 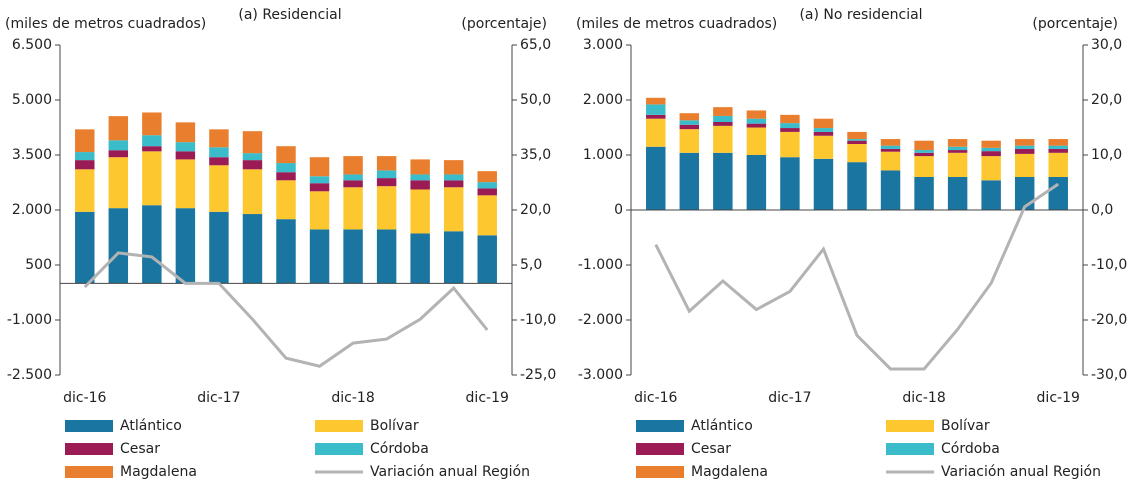 I want to click on y2-tick-label: 10,0, so click(x=1106, y=155).